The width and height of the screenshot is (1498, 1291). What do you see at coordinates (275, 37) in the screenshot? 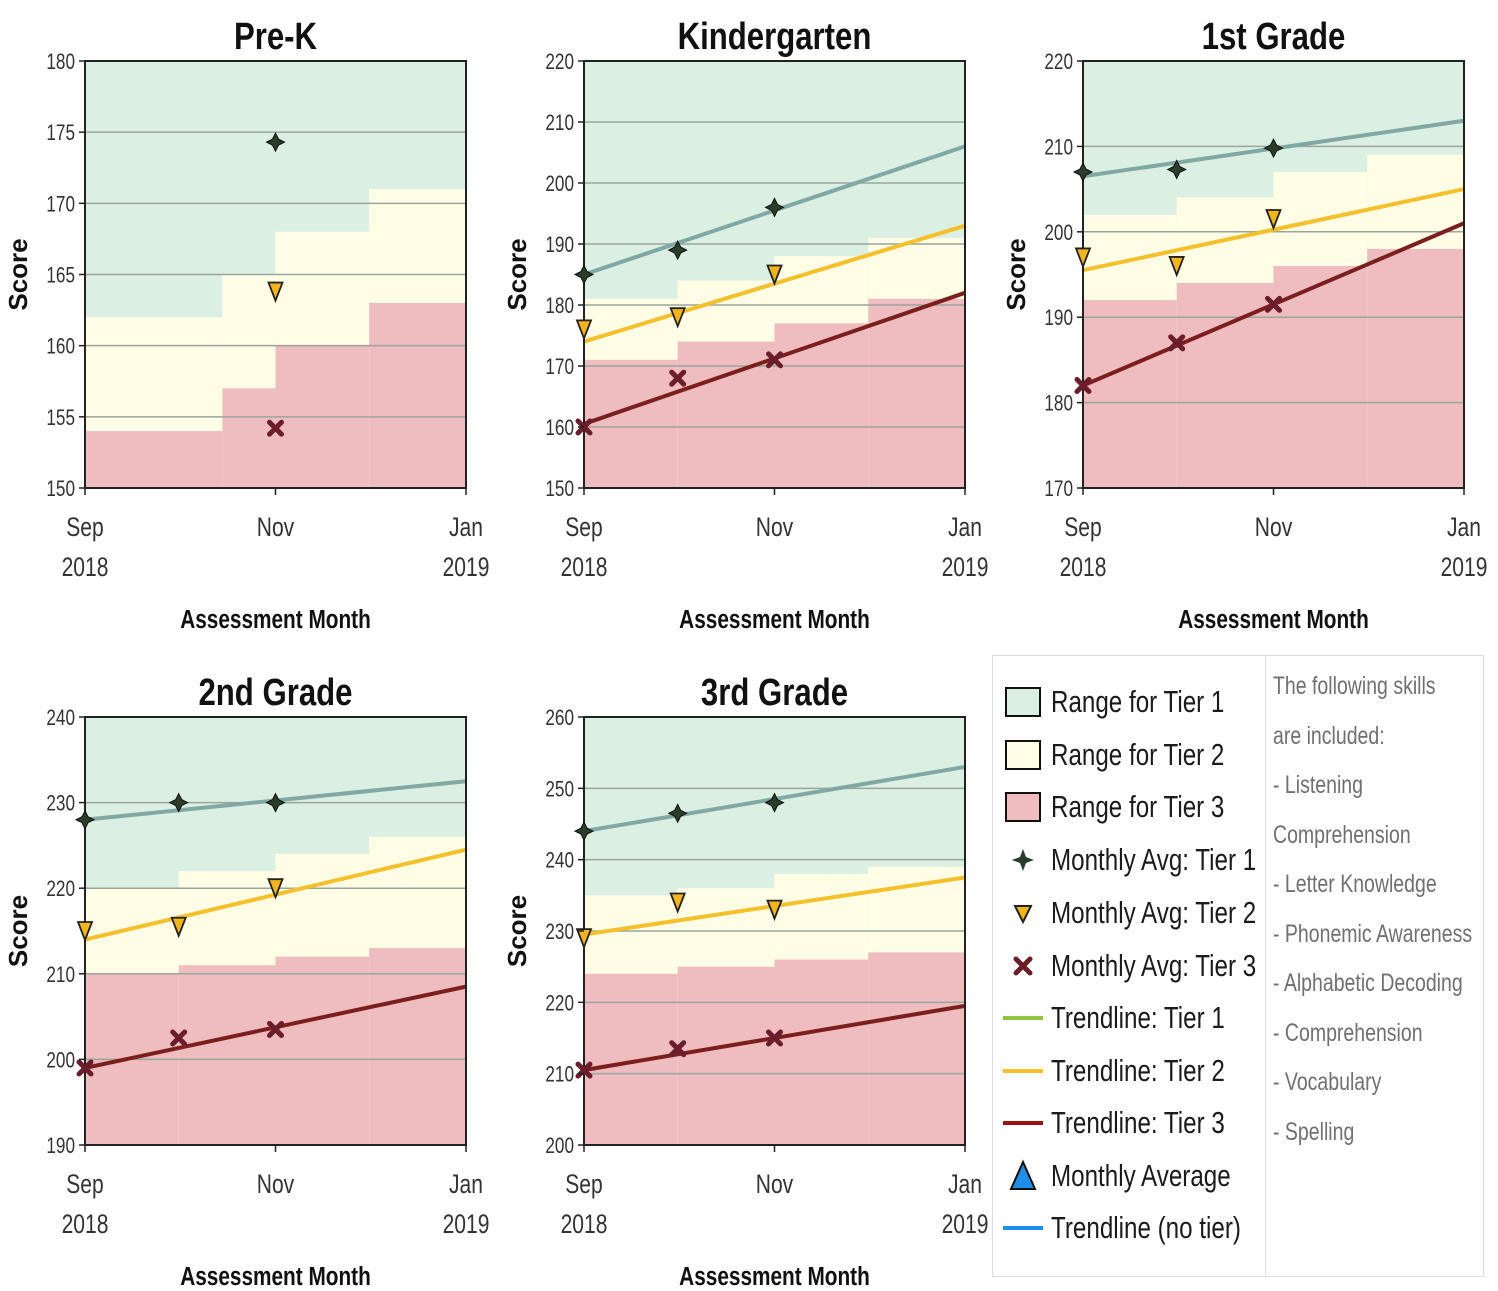
I see `chart-title: Pre-K` at bounding box center [275, 37].